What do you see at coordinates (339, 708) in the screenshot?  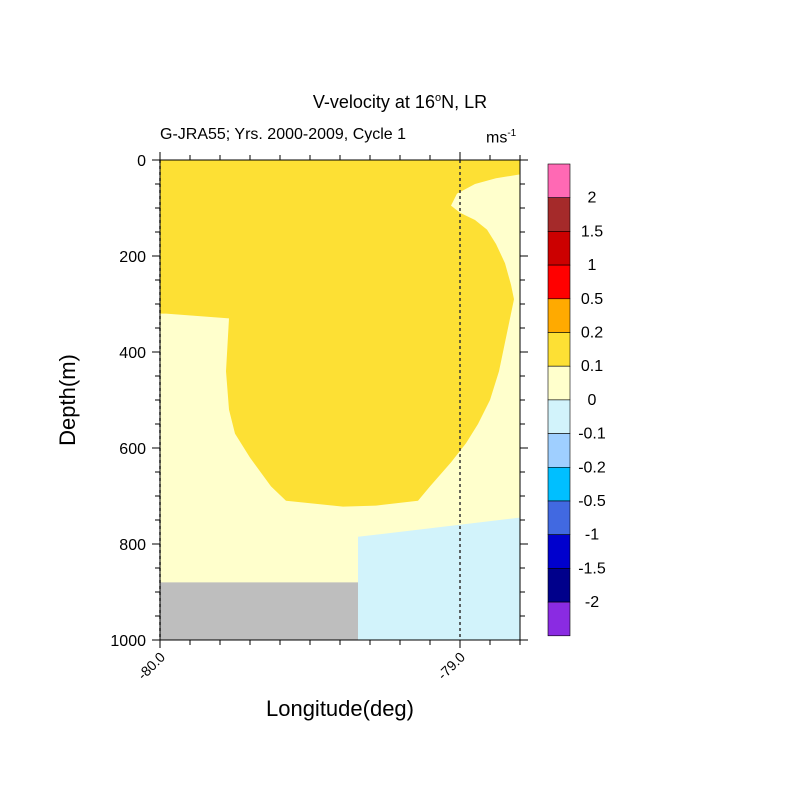 I see `x-axis-label: Longitude(deg)` at bounding box center [339, 708].